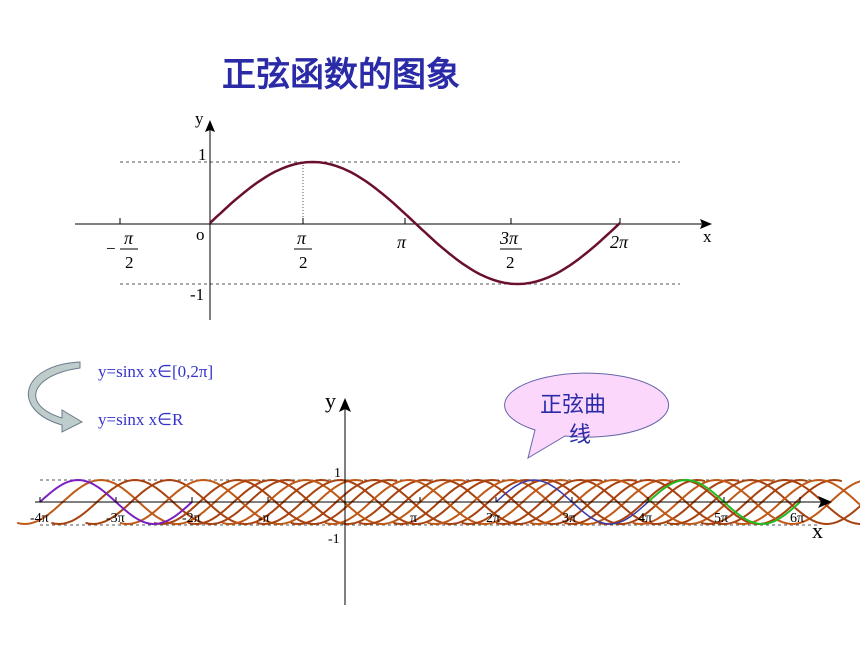 The height and width of the screenshot is (645, 860). What do you see at coordinates (413, 518) in the screenshot?
I see `tick-label: π` at bounding box center [413, 518].